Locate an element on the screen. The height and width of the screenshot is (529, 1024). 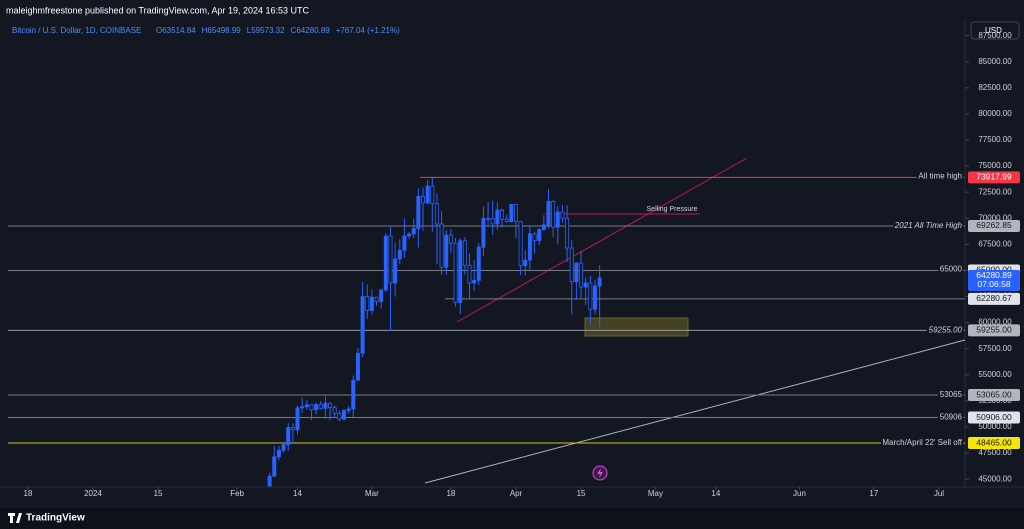
y-tick-label: 60000.00 is located at coordinates (995, 322).